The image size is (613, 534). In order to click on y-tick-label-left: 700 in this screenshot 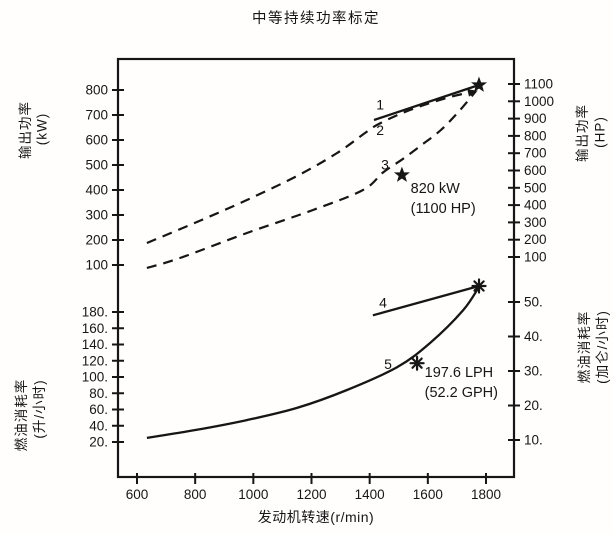, I will do `click(96, 115)`.